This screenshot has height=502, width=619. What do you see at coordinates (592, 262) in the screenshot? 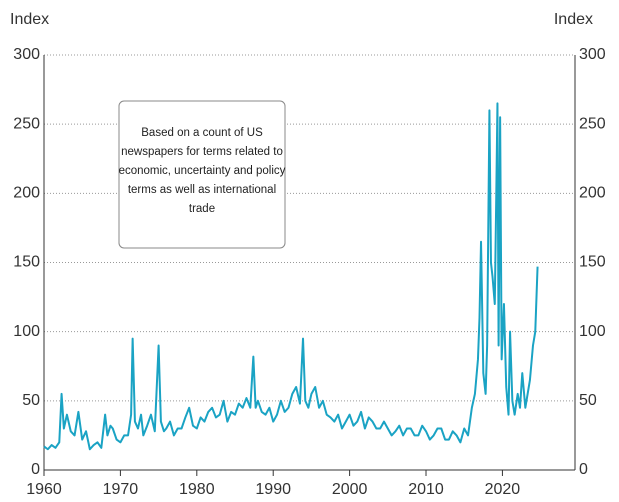
I see `y2-tick-label: 150` at bounding box center [592, 262].